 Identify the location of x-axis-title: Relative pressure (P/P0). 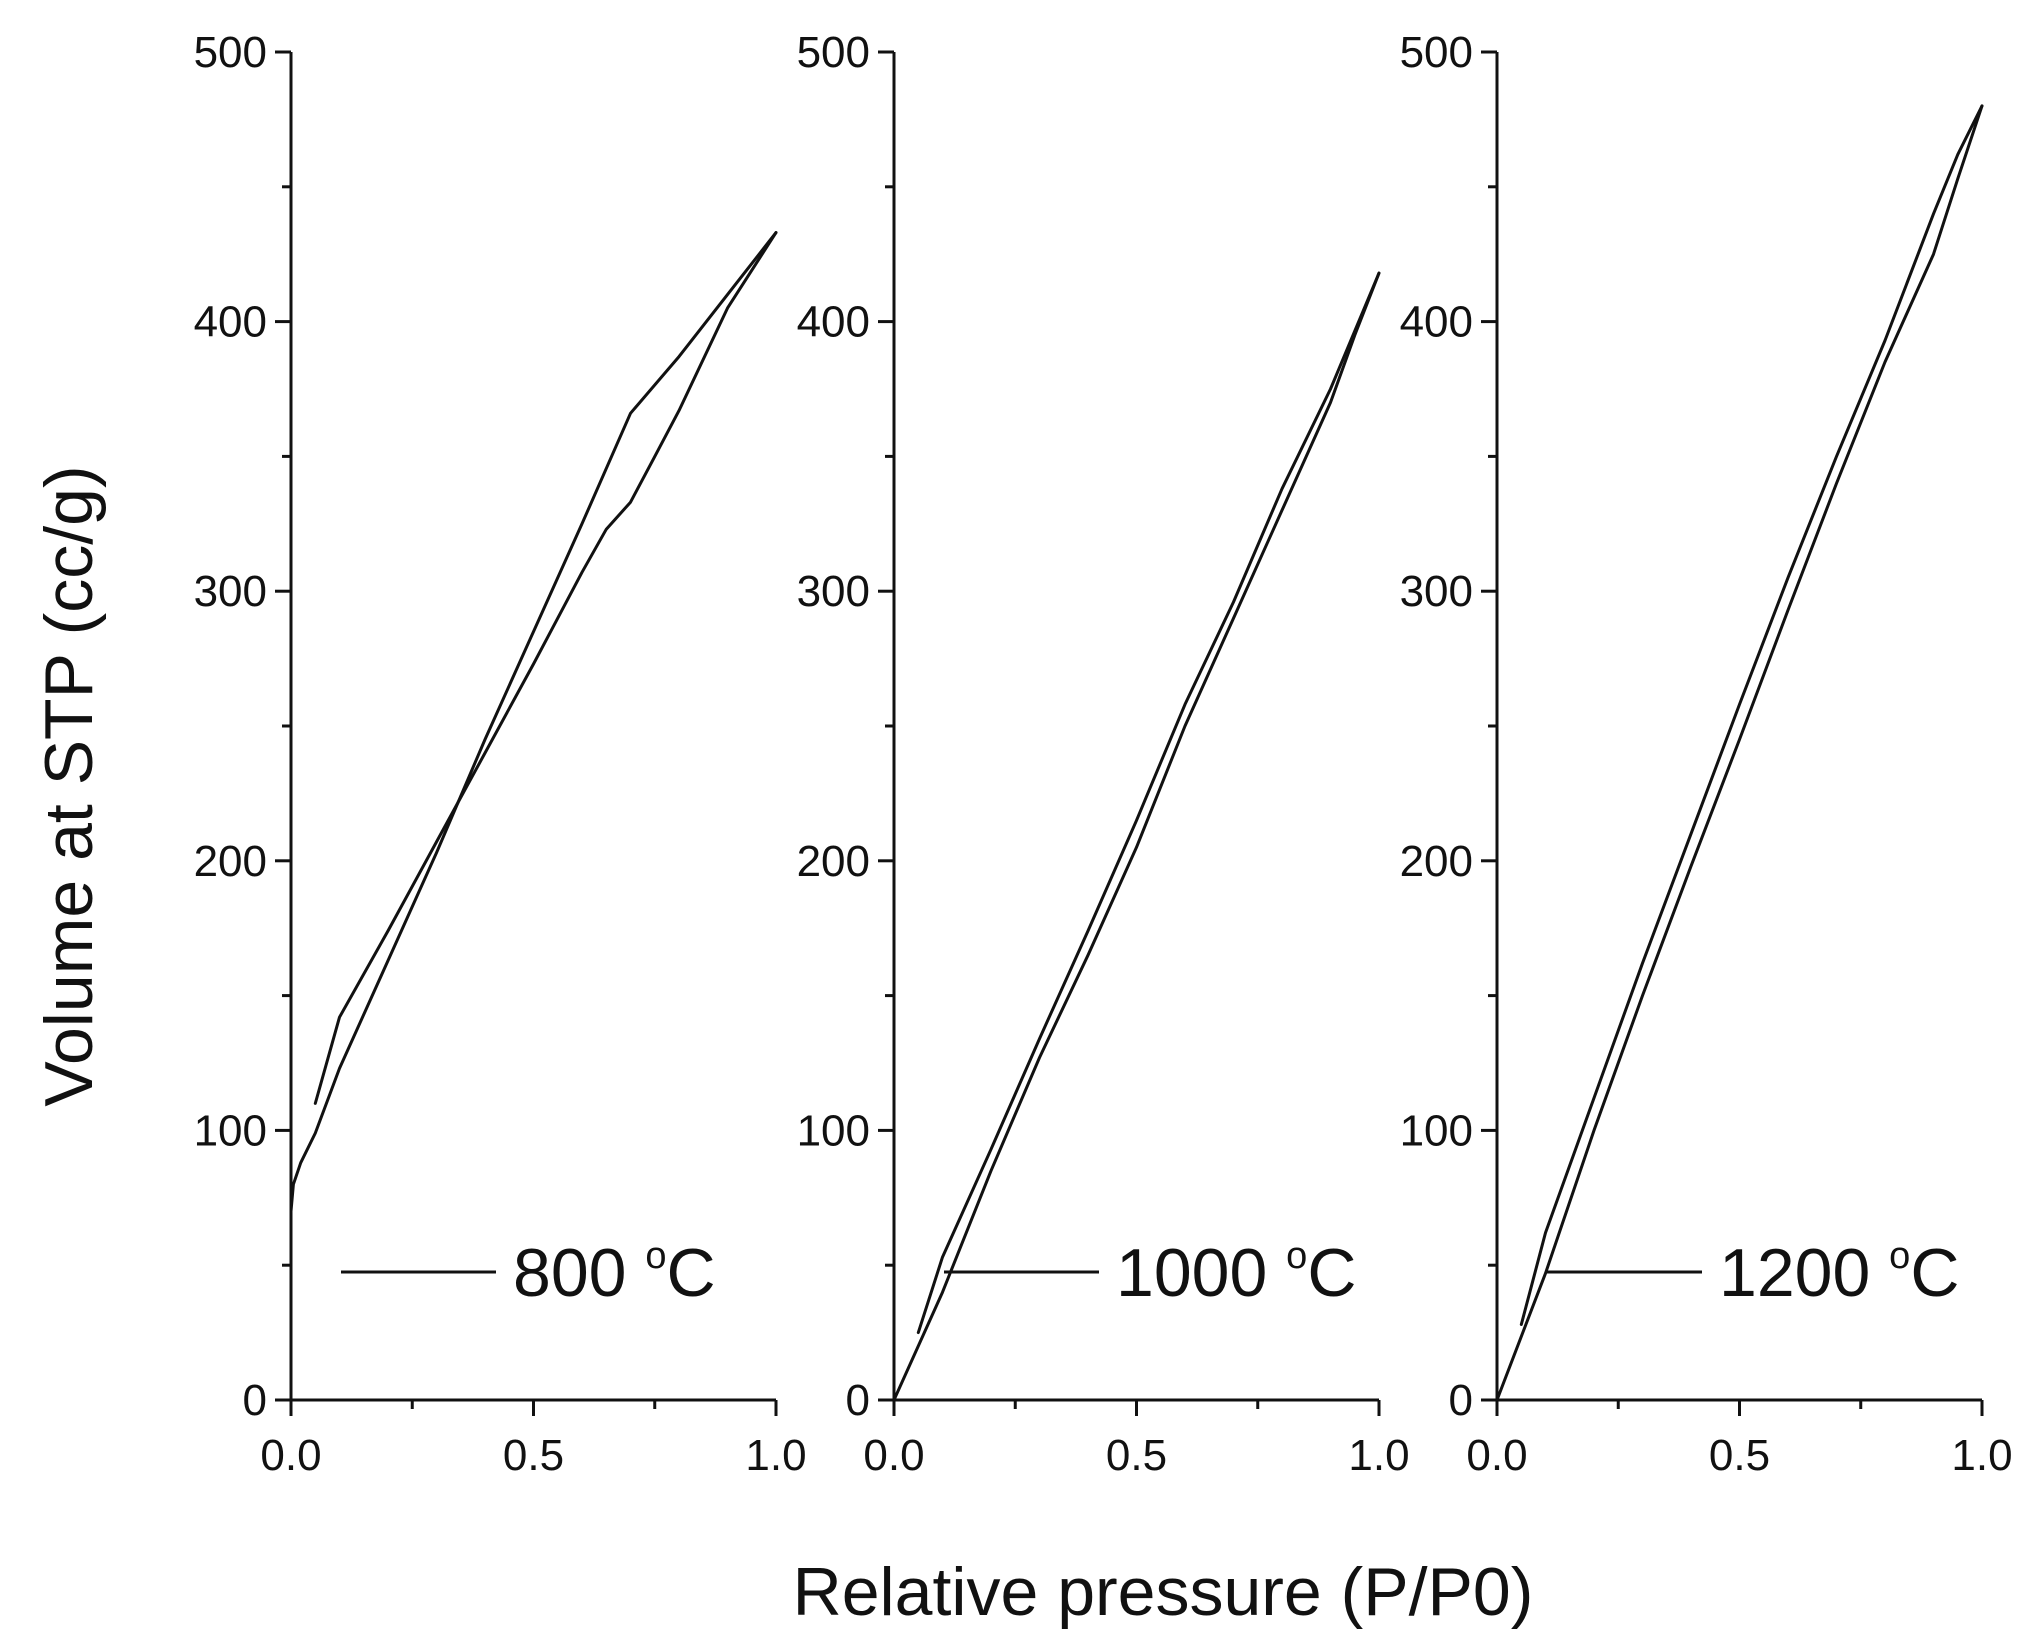
(1163, 1592).